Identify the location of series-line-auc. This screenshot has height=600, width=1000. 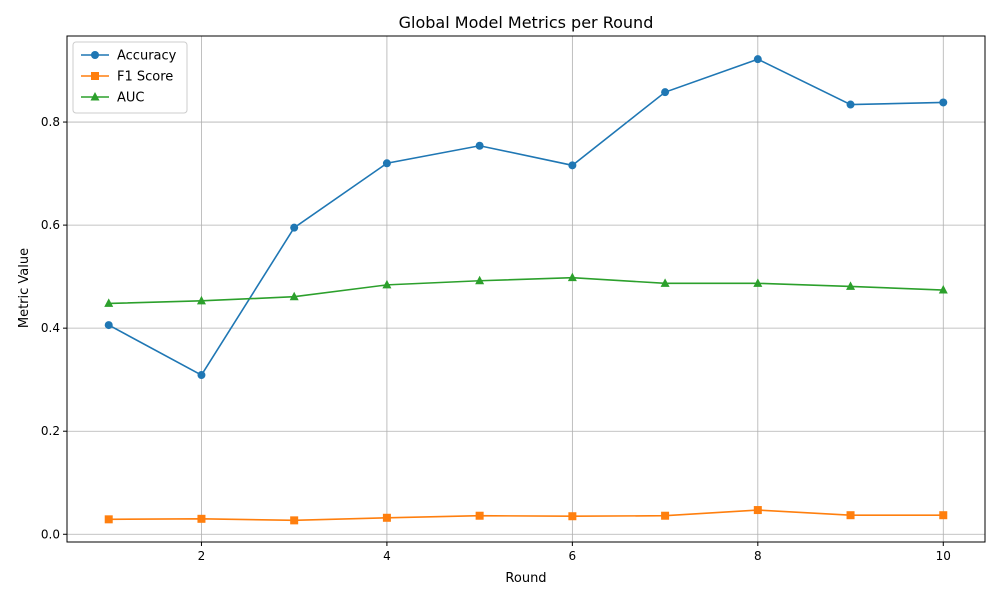
(526, 290).